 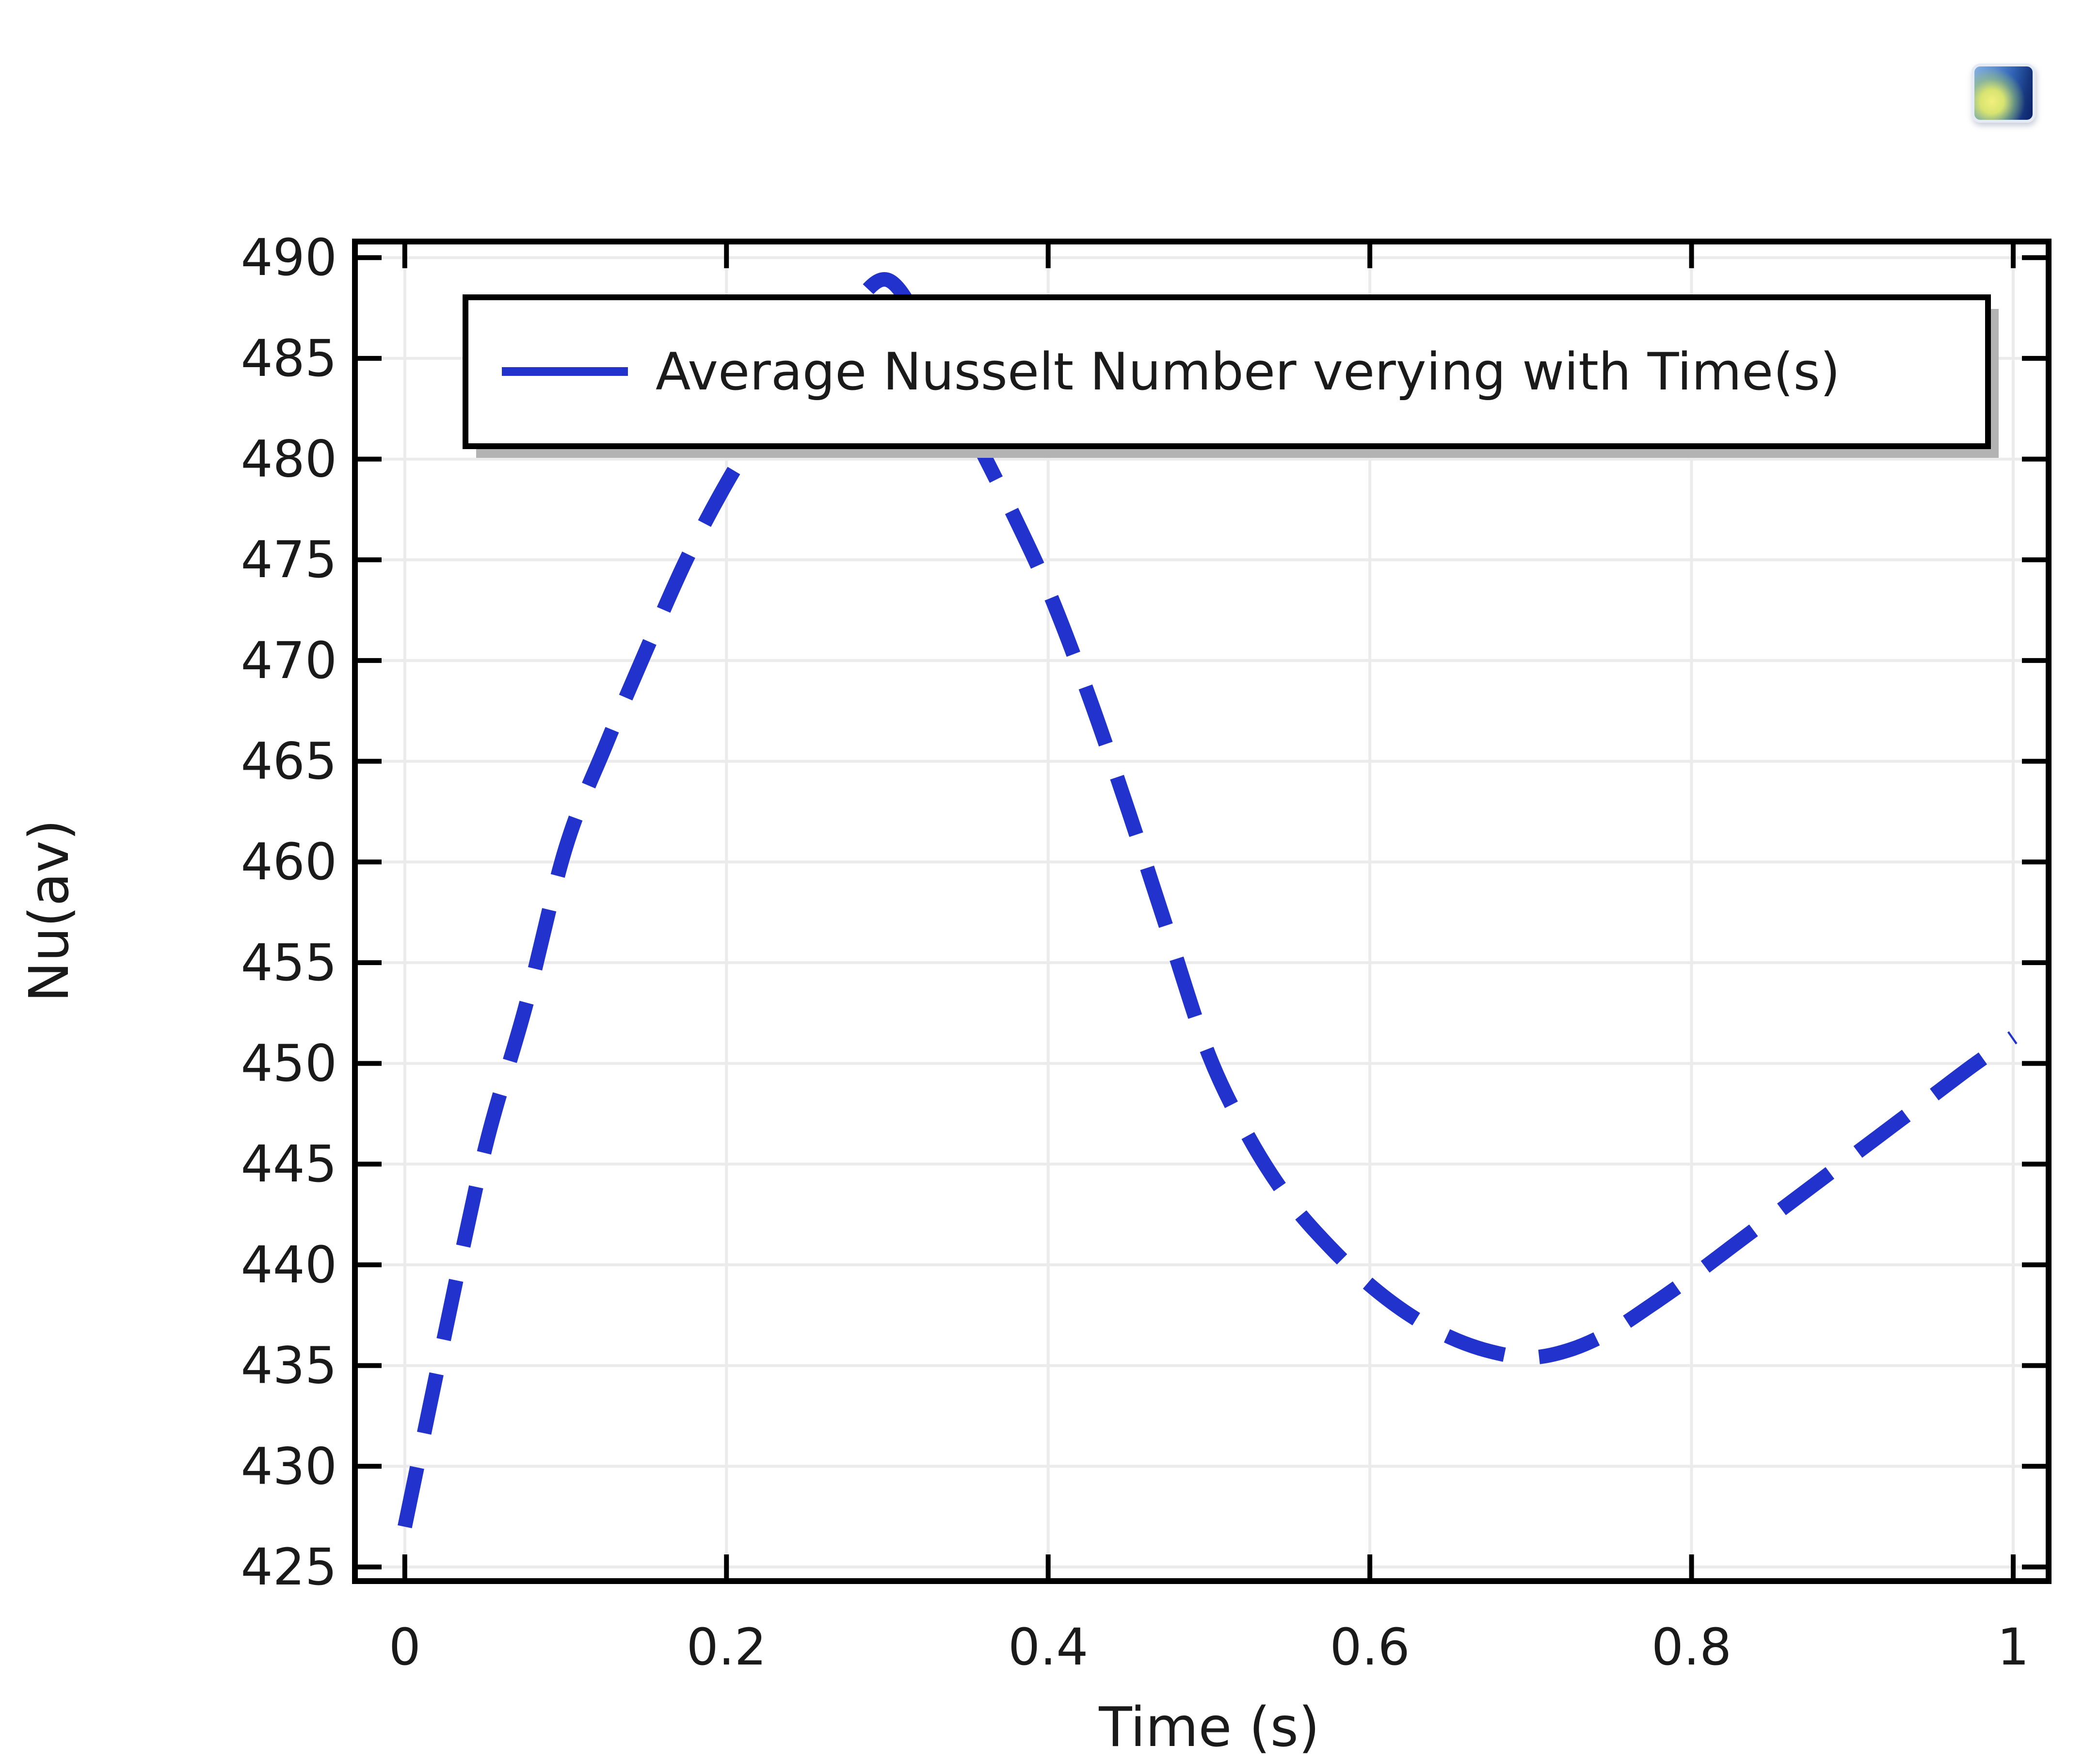 What do you see at coordinates (2013, 1647) in the screenshot?
I see `x-tick-label: 1` at bounding box center [2013, 1647].